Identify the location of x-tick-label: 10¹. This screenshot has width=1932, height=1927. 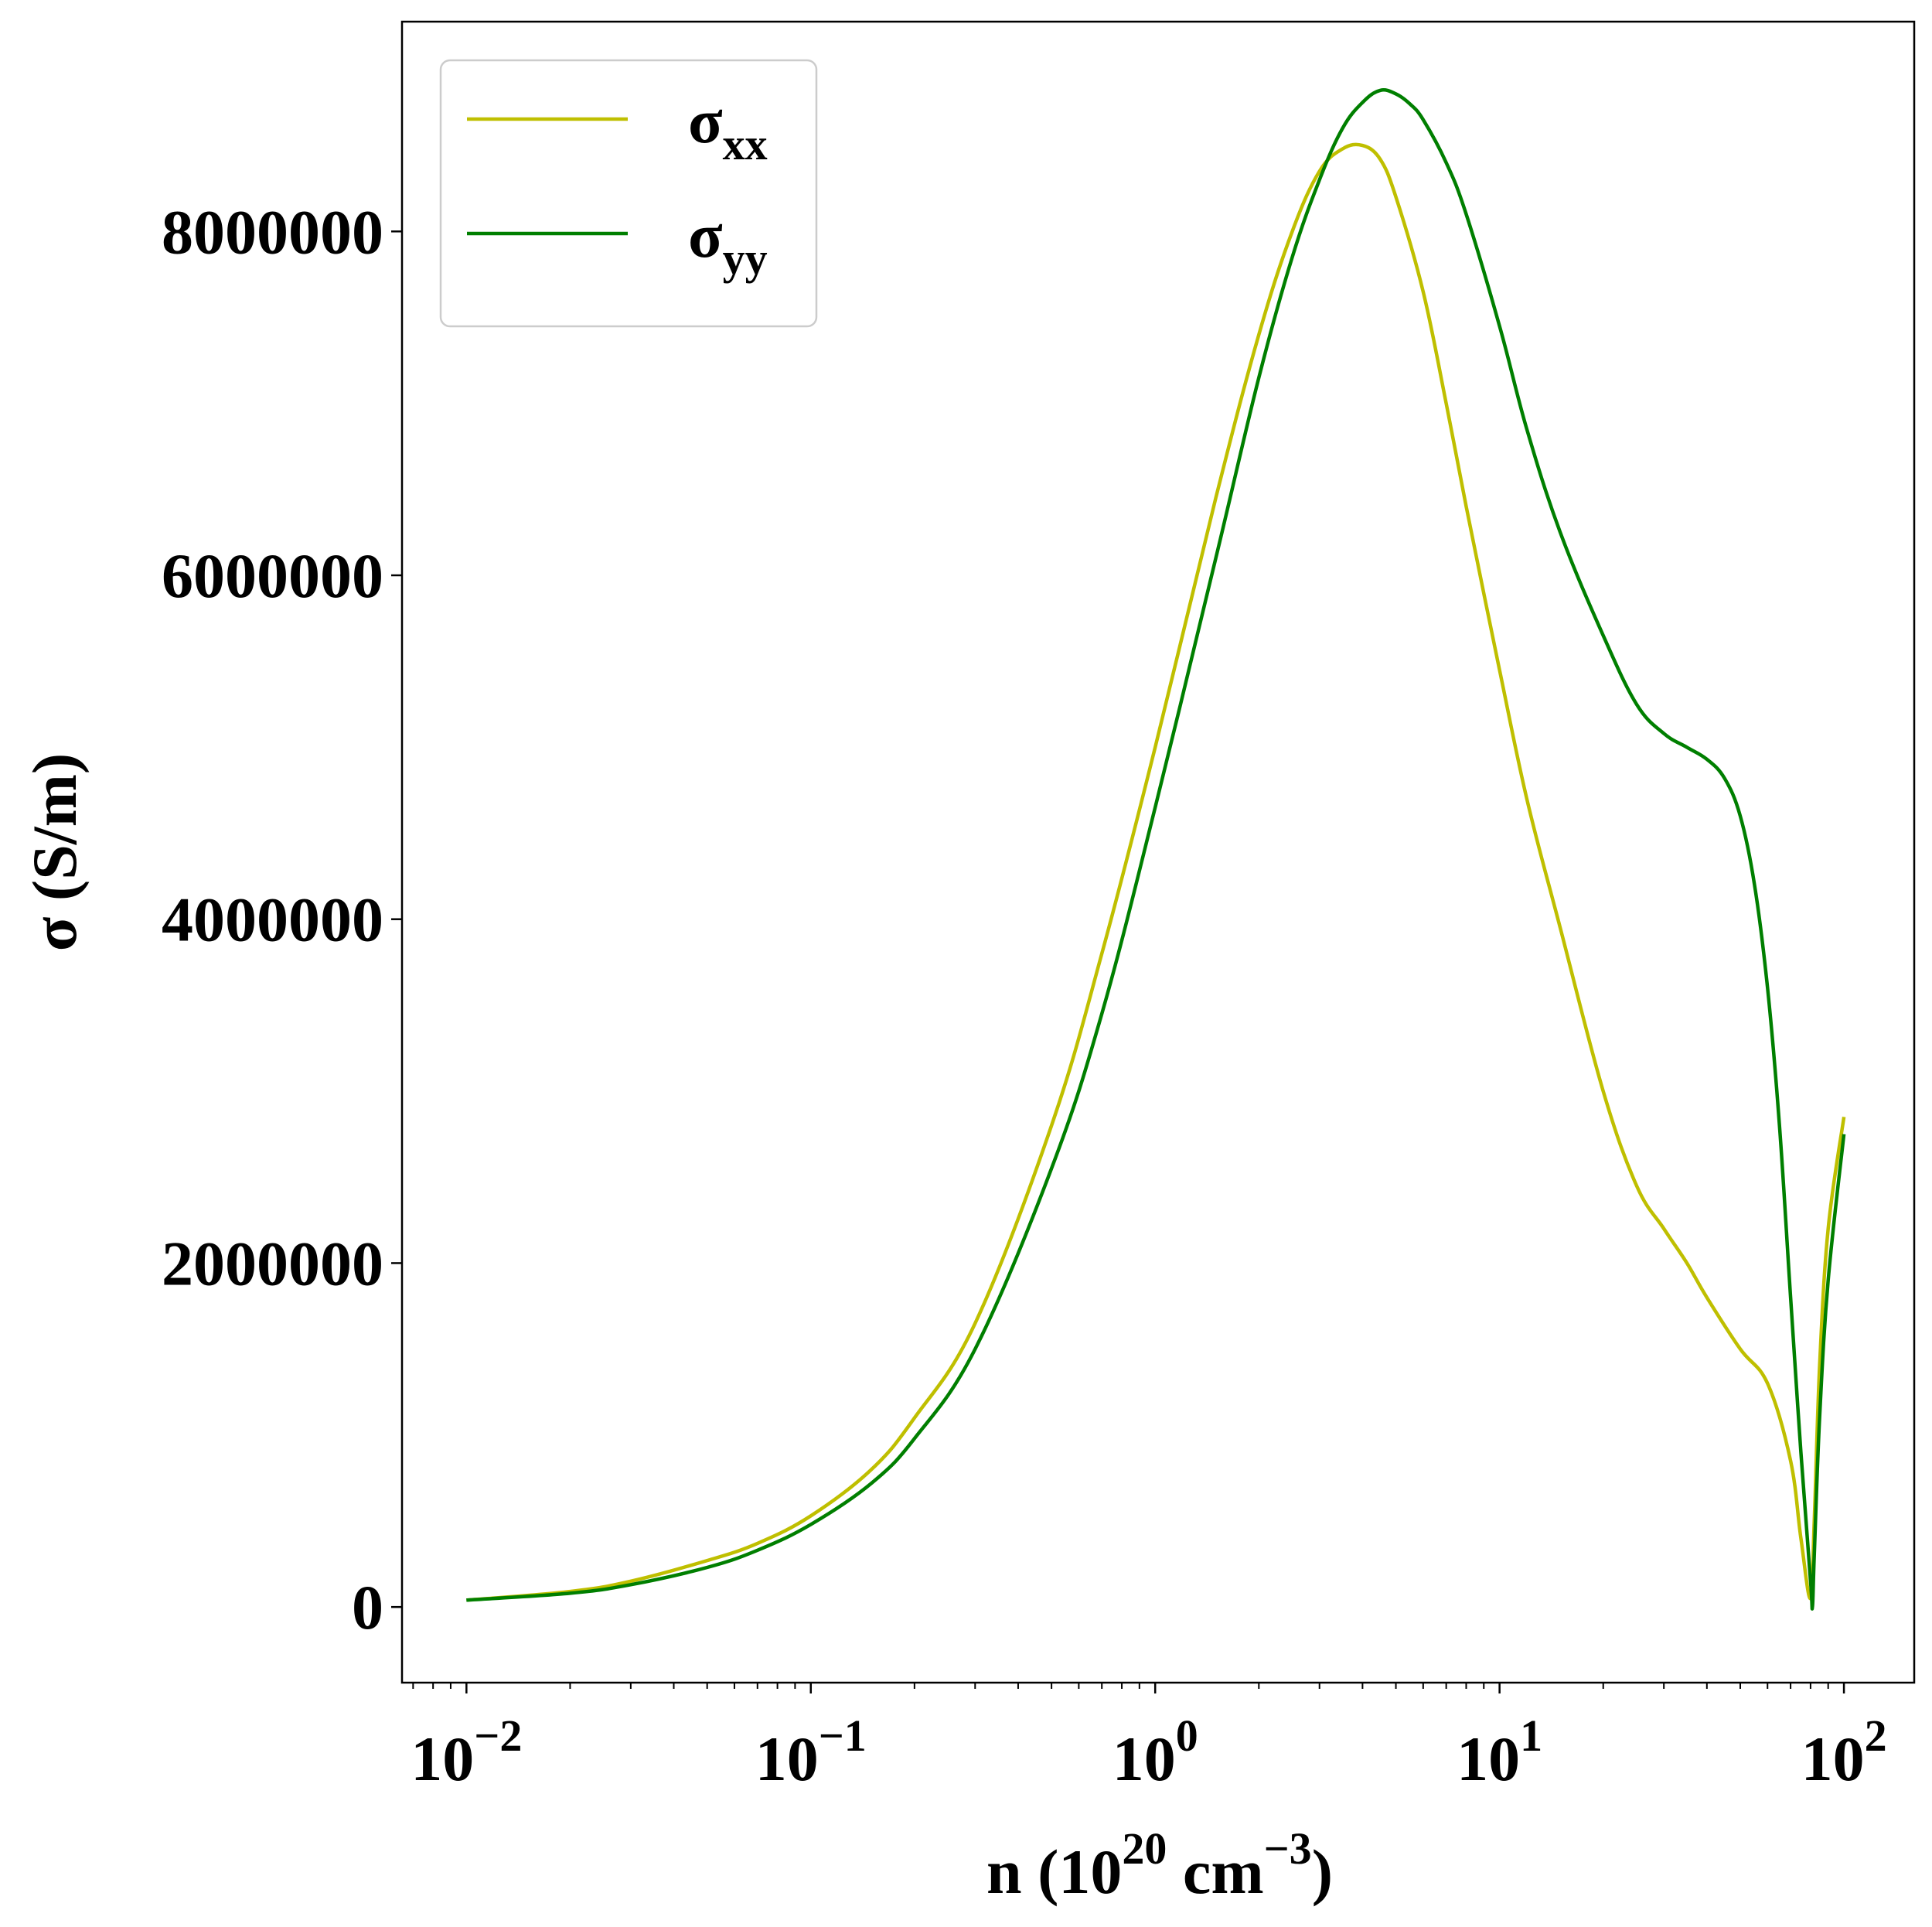
(1499, 1752).